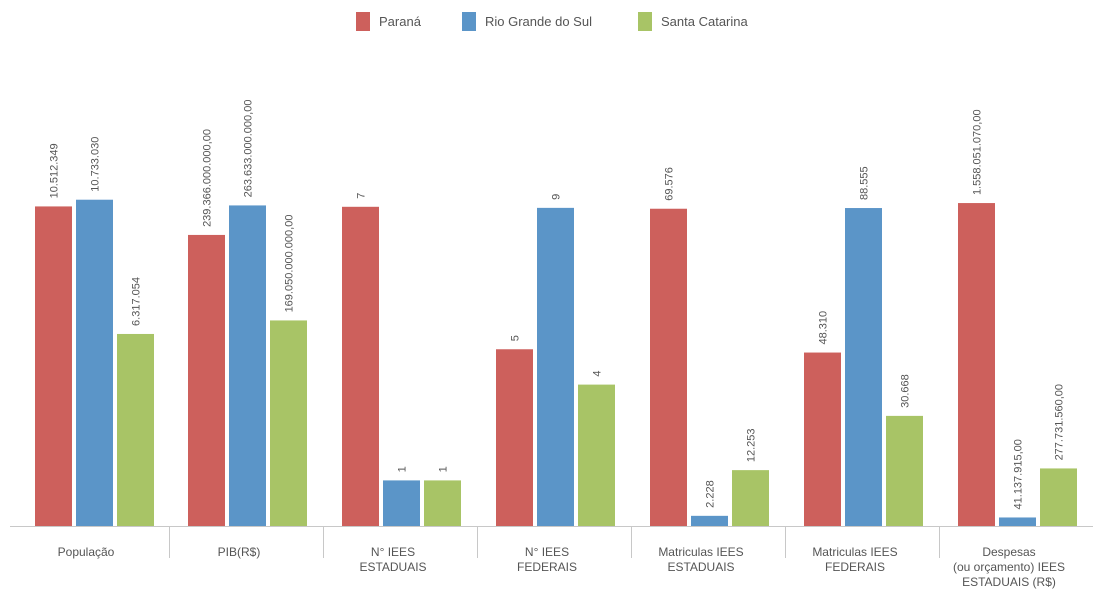  I want to click on value-label-santa-catarina-3: 1, so click(444, 469).